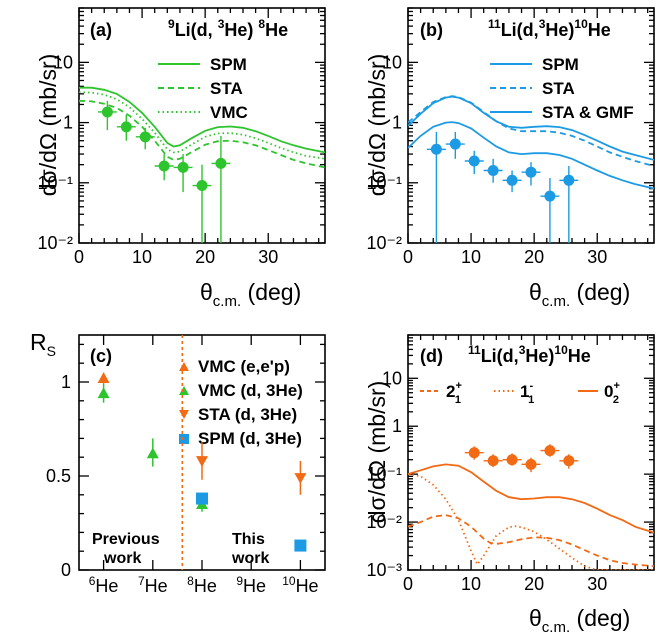  I want to click on panel-b-xtick-label: 0, so click(408, 257).